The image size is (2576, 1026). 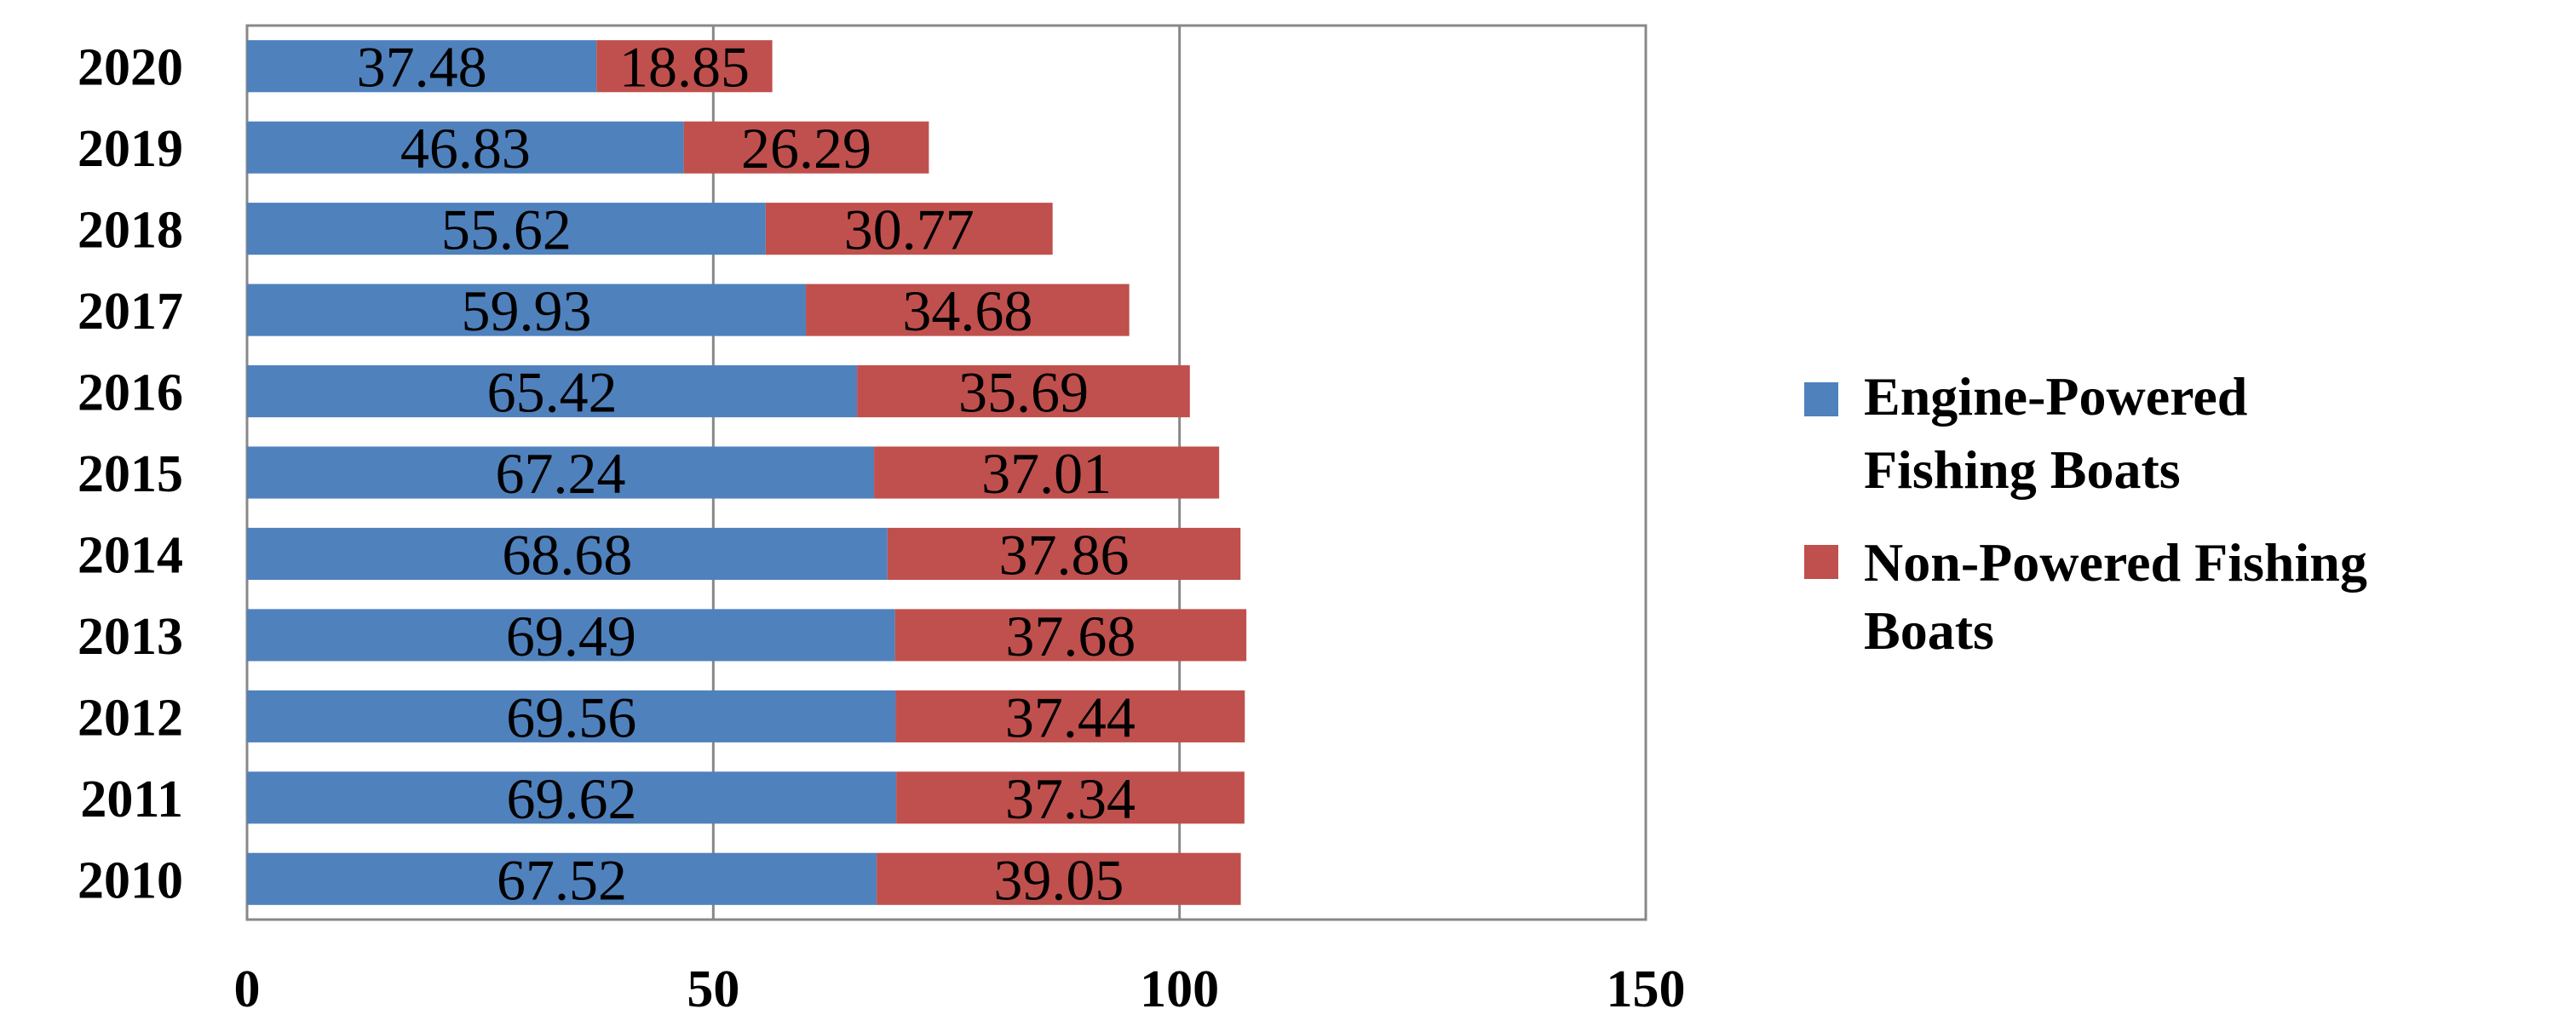 I want to click on bar-non-powered-2010, so click(x=1059, y=878).